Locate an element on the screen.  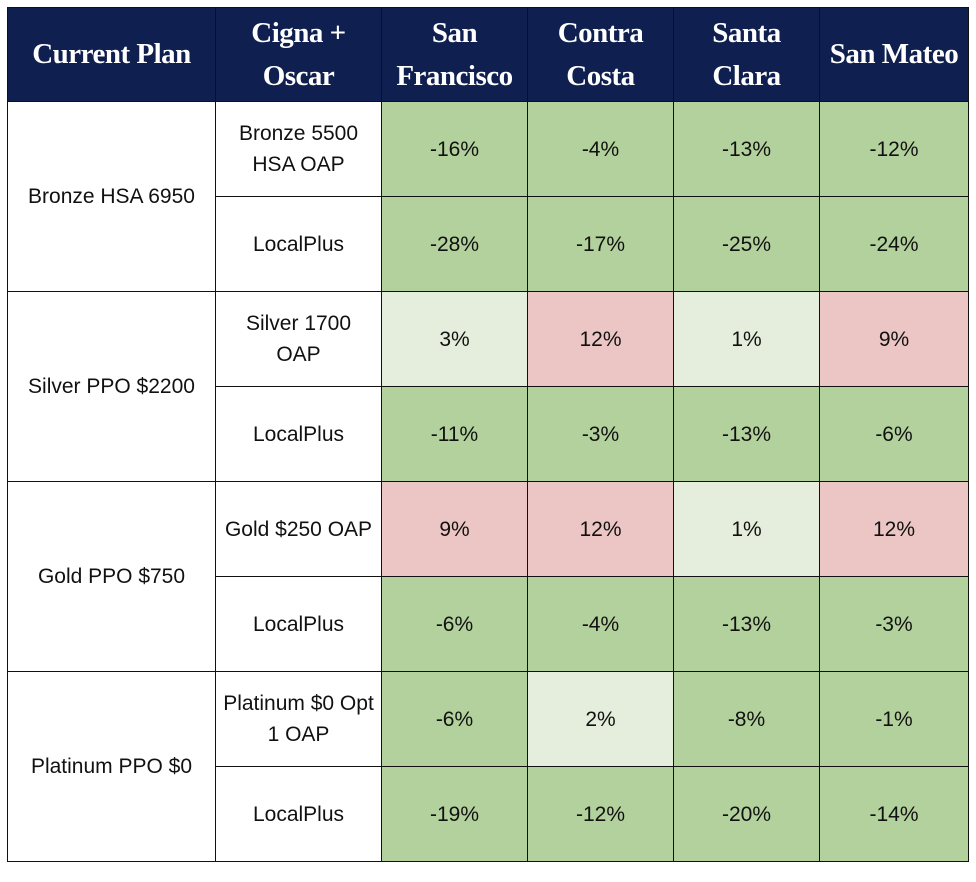
change-cell: -20% is located at coordinates (746, 814).